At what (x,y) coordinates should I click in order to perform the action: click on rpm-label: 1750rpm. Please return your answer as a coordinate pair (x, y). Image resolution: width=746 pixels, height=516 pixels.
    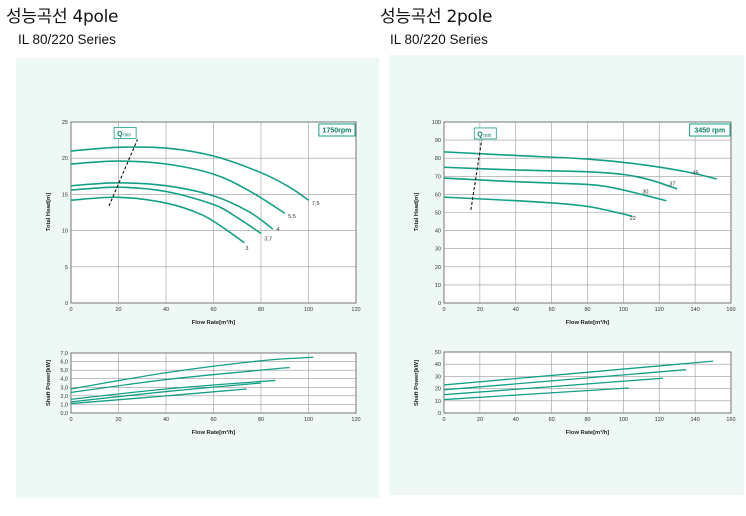
    Looking at the image, I should click on (337, 131).